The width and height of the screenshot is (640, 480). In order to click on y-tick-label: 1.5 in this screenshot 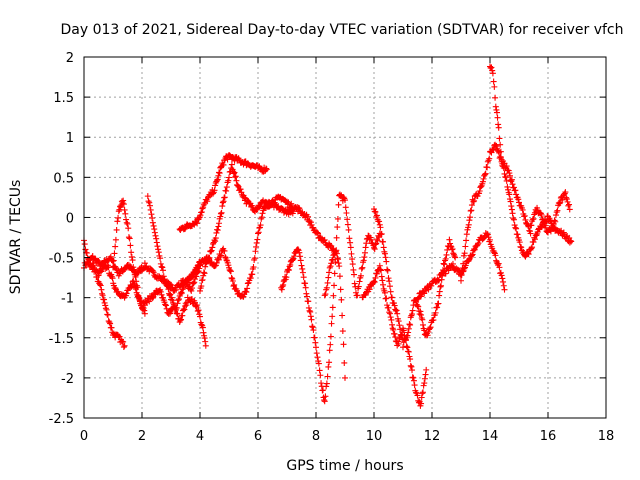, I will do `click(63, 98)`.